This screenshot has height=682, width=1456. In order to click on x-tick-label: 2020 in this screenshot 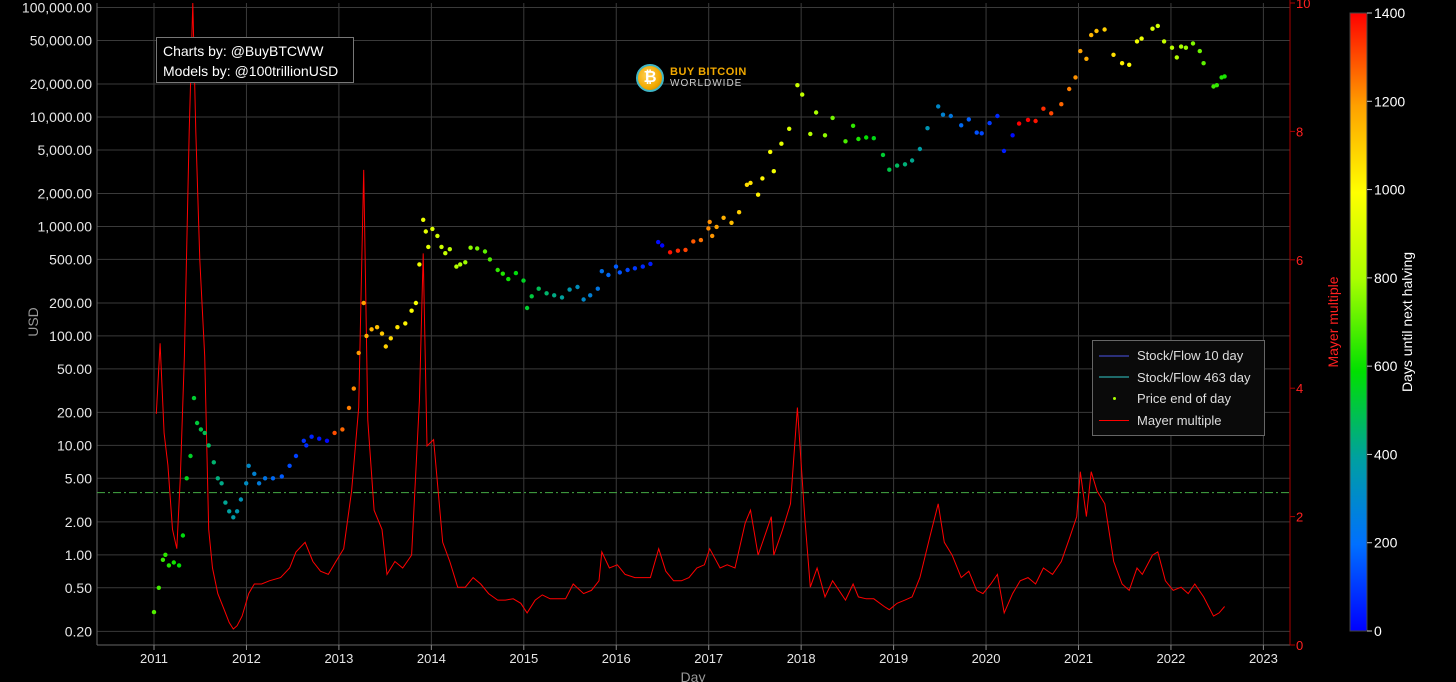, I will do `click(986, 658)`.